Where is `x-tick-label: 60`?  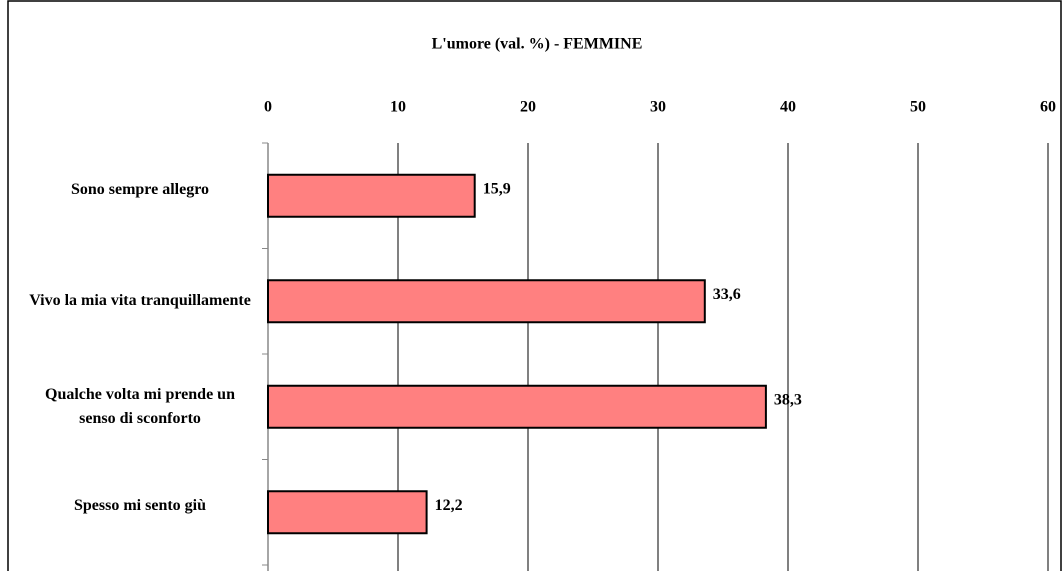 x-tick-label: 60 is located at coordinates (1048, 107).